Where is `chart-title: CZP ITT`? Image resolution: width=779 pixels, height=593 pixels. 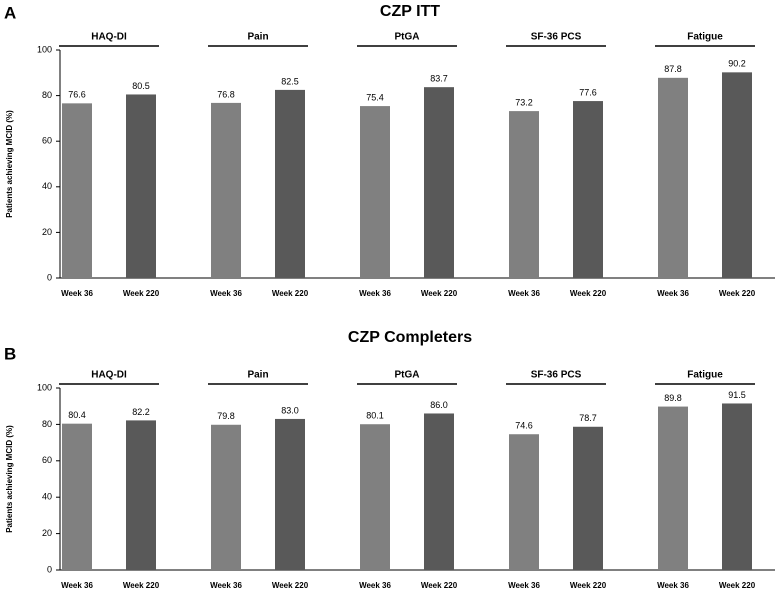 chart-title: CZP ITT is located at coordinates (410, 11).